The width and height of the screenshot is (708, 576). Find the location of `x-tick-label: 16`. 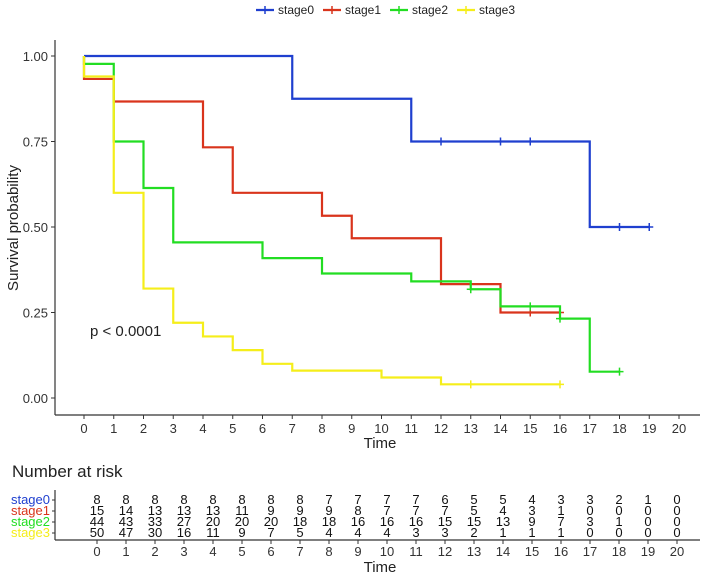

x-tick-label: 16 is located at coordinates (560, 428).